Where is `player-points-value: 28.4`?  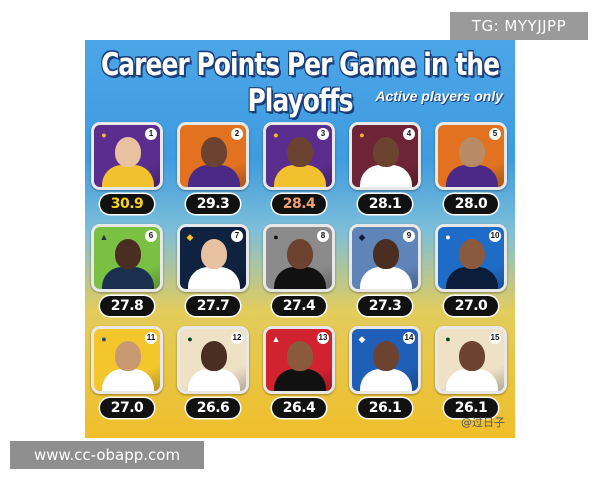 player-points-value: 28.4 is located at coordinates (299, 204).